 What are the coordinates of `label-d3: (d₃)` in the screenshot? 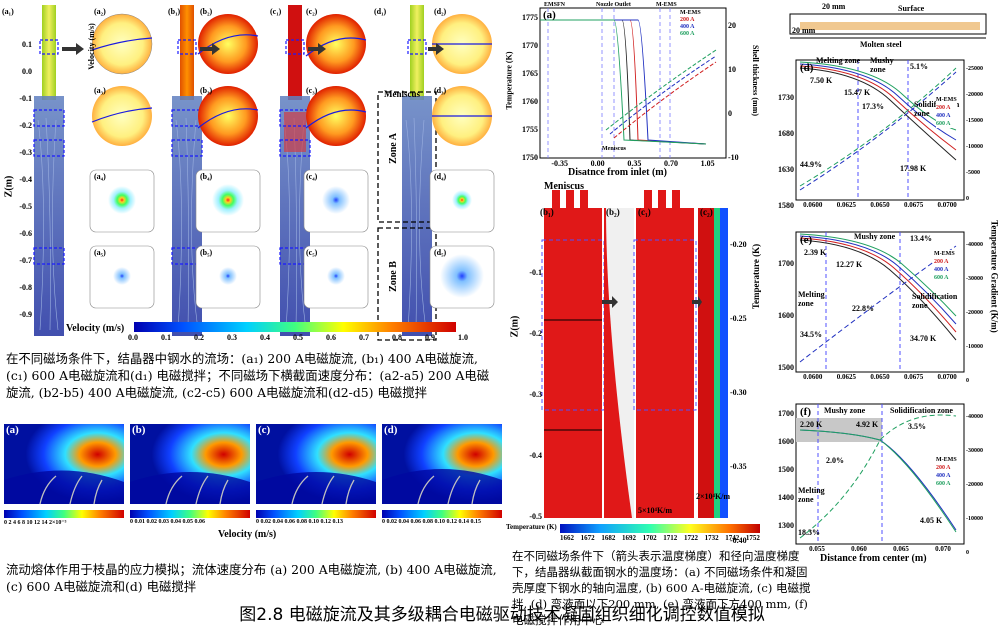 It's located at (440, 90).